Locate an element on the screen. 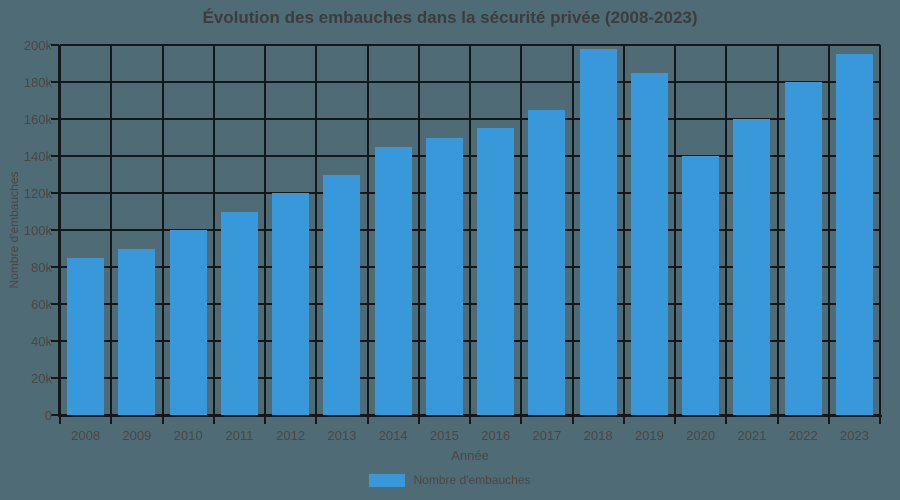 This screenshot has width=900, height=500. y-tick-label: 80k is located at coordinates (41, 267).